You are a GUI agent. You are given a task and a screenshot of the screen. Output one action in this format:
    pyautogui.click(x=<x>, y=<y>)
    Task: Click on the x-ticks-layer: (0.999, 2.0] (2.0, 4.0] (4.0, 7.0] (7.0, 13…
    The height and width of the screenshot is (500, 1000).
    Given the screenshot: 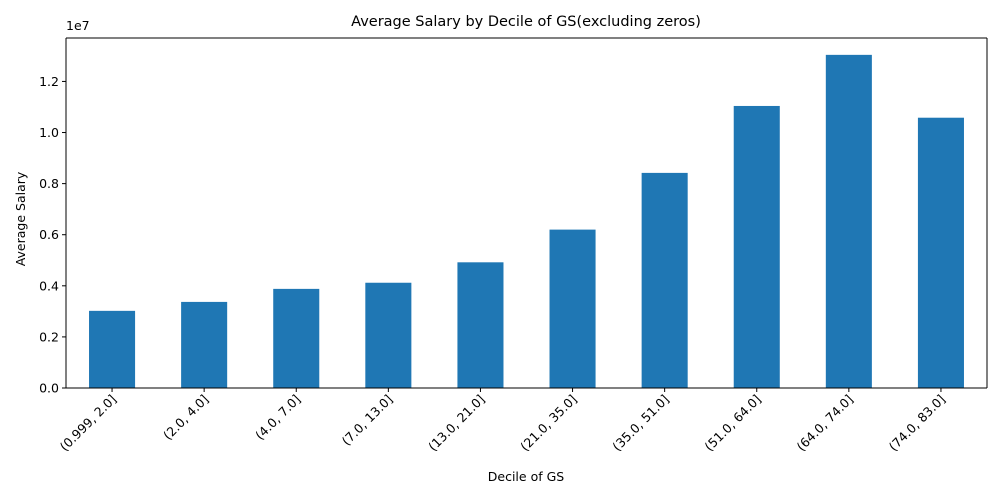 What is the action you would take?
    pyautogui.click(x=502, y=421)
    